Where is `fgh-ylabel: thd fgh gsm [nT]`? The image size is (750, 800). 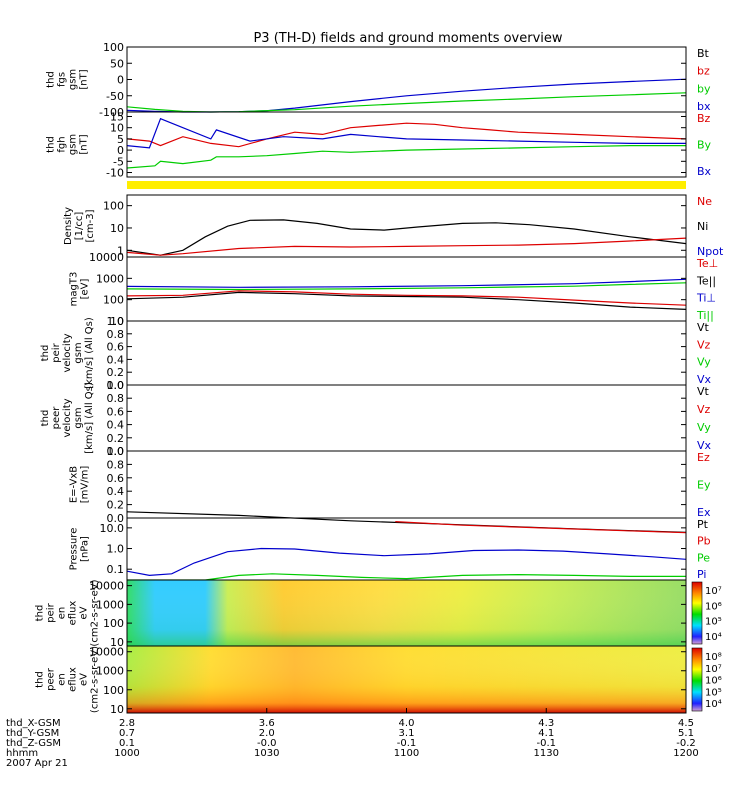
fgh-ylabel: thd fgh gsm [nT] is located at coordinates (68, 144).